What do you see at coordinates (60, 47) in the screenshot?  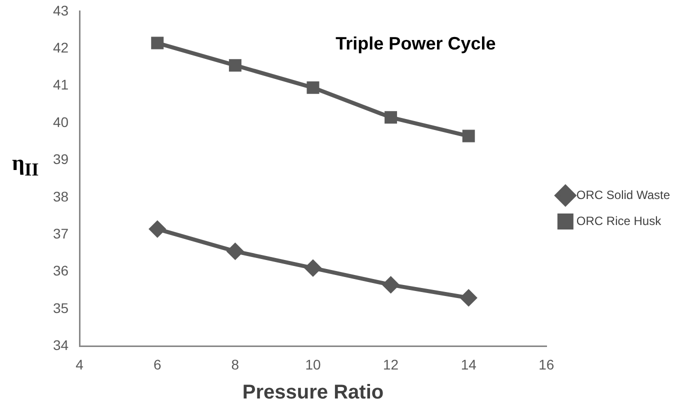 I see `y-tick-label: 42` at bounding box center [60, 47].